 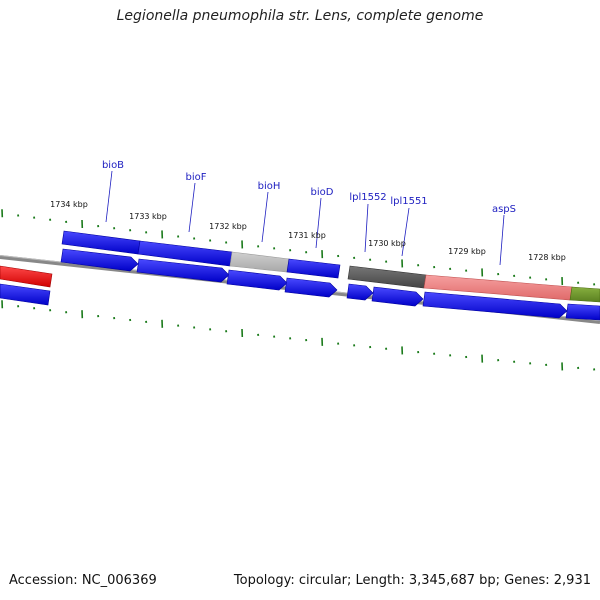 I want to click on gene-label-bioF: bioF, so click(x=196, y=177).